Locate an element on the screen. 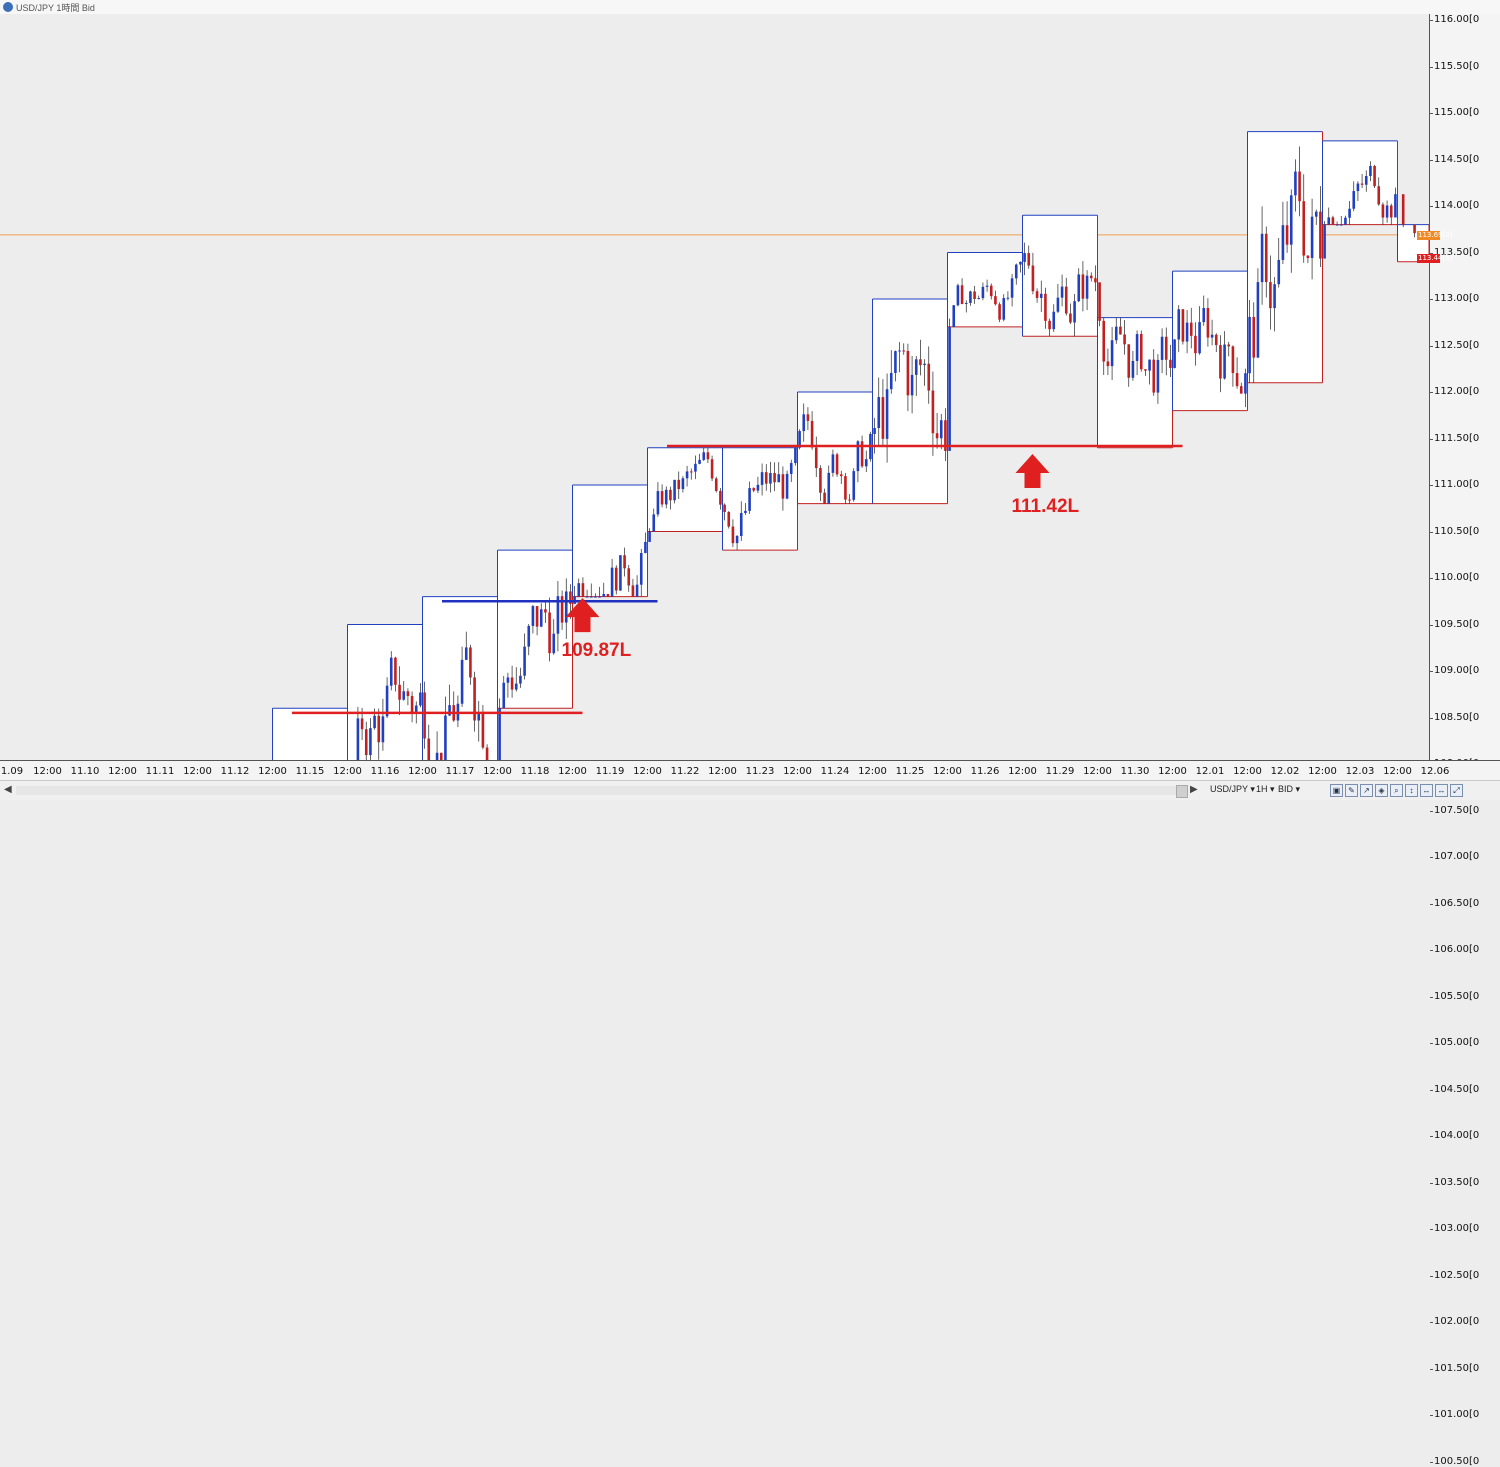 This screenshot has height=1467, width=1500. annotation-label: 109.87L is located at coordinates (596, 651).